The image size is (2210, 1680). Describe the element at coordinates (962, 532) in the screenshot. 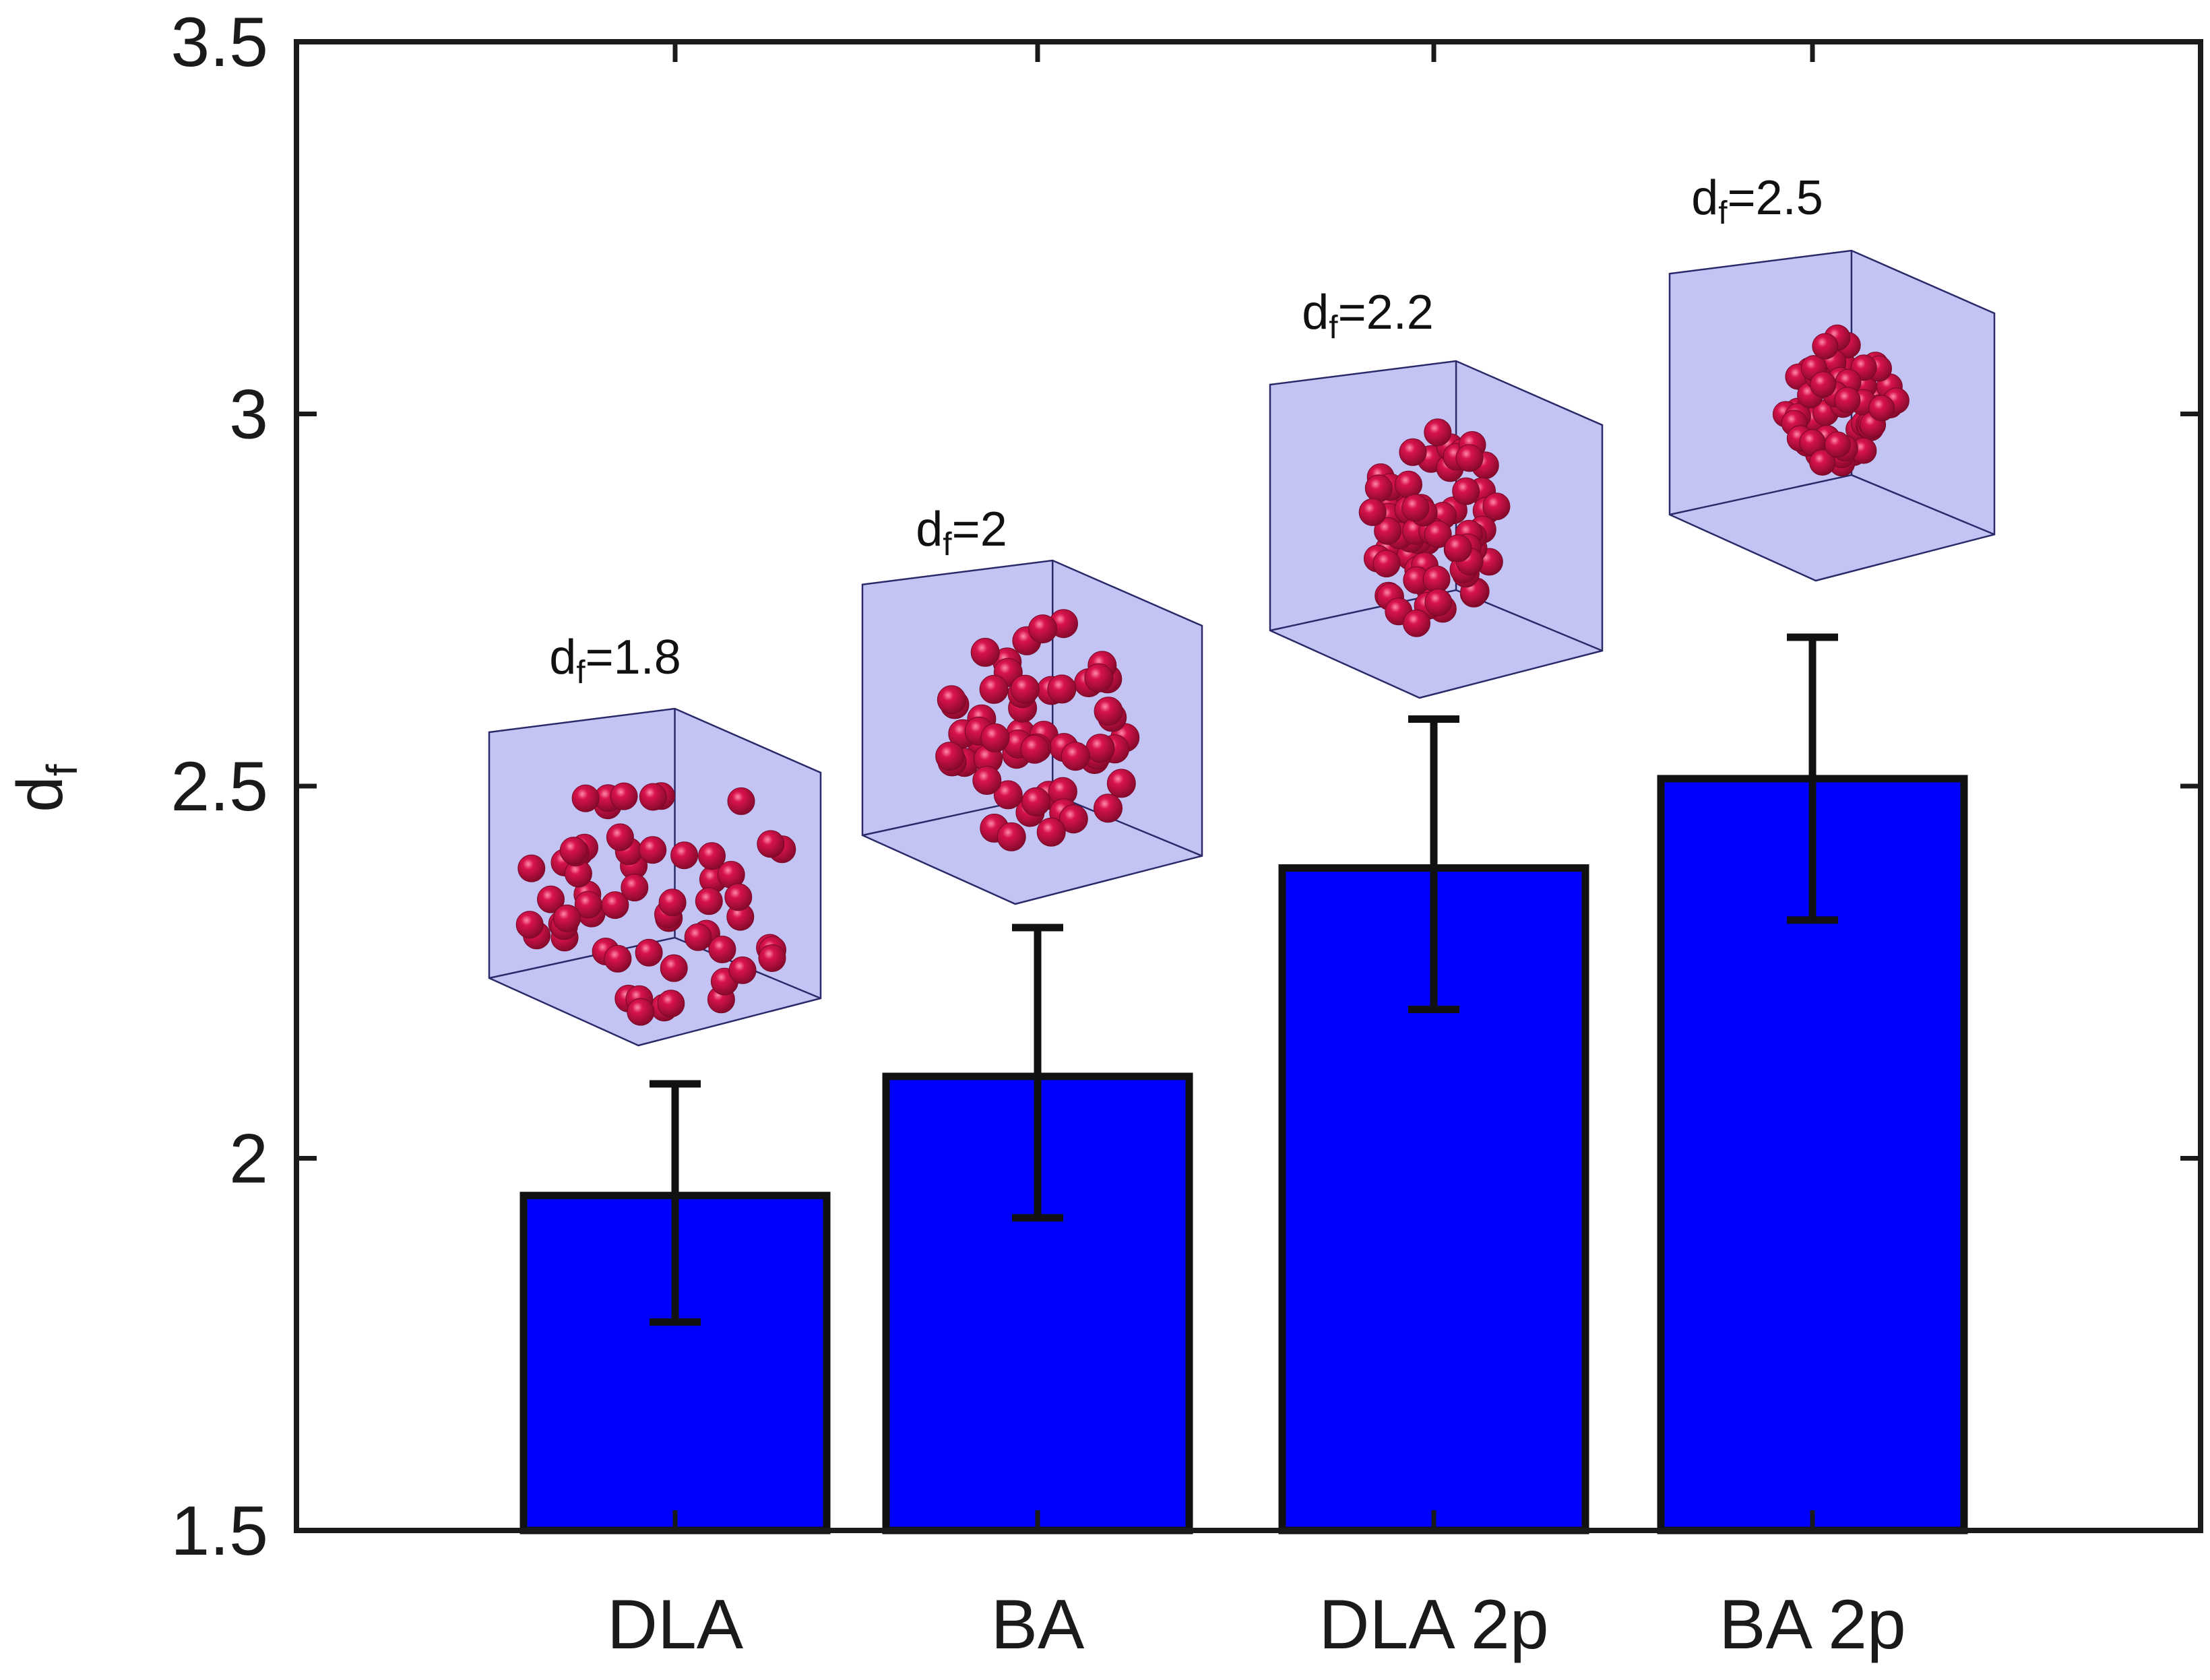

I see `df-label: df=2` at that location.